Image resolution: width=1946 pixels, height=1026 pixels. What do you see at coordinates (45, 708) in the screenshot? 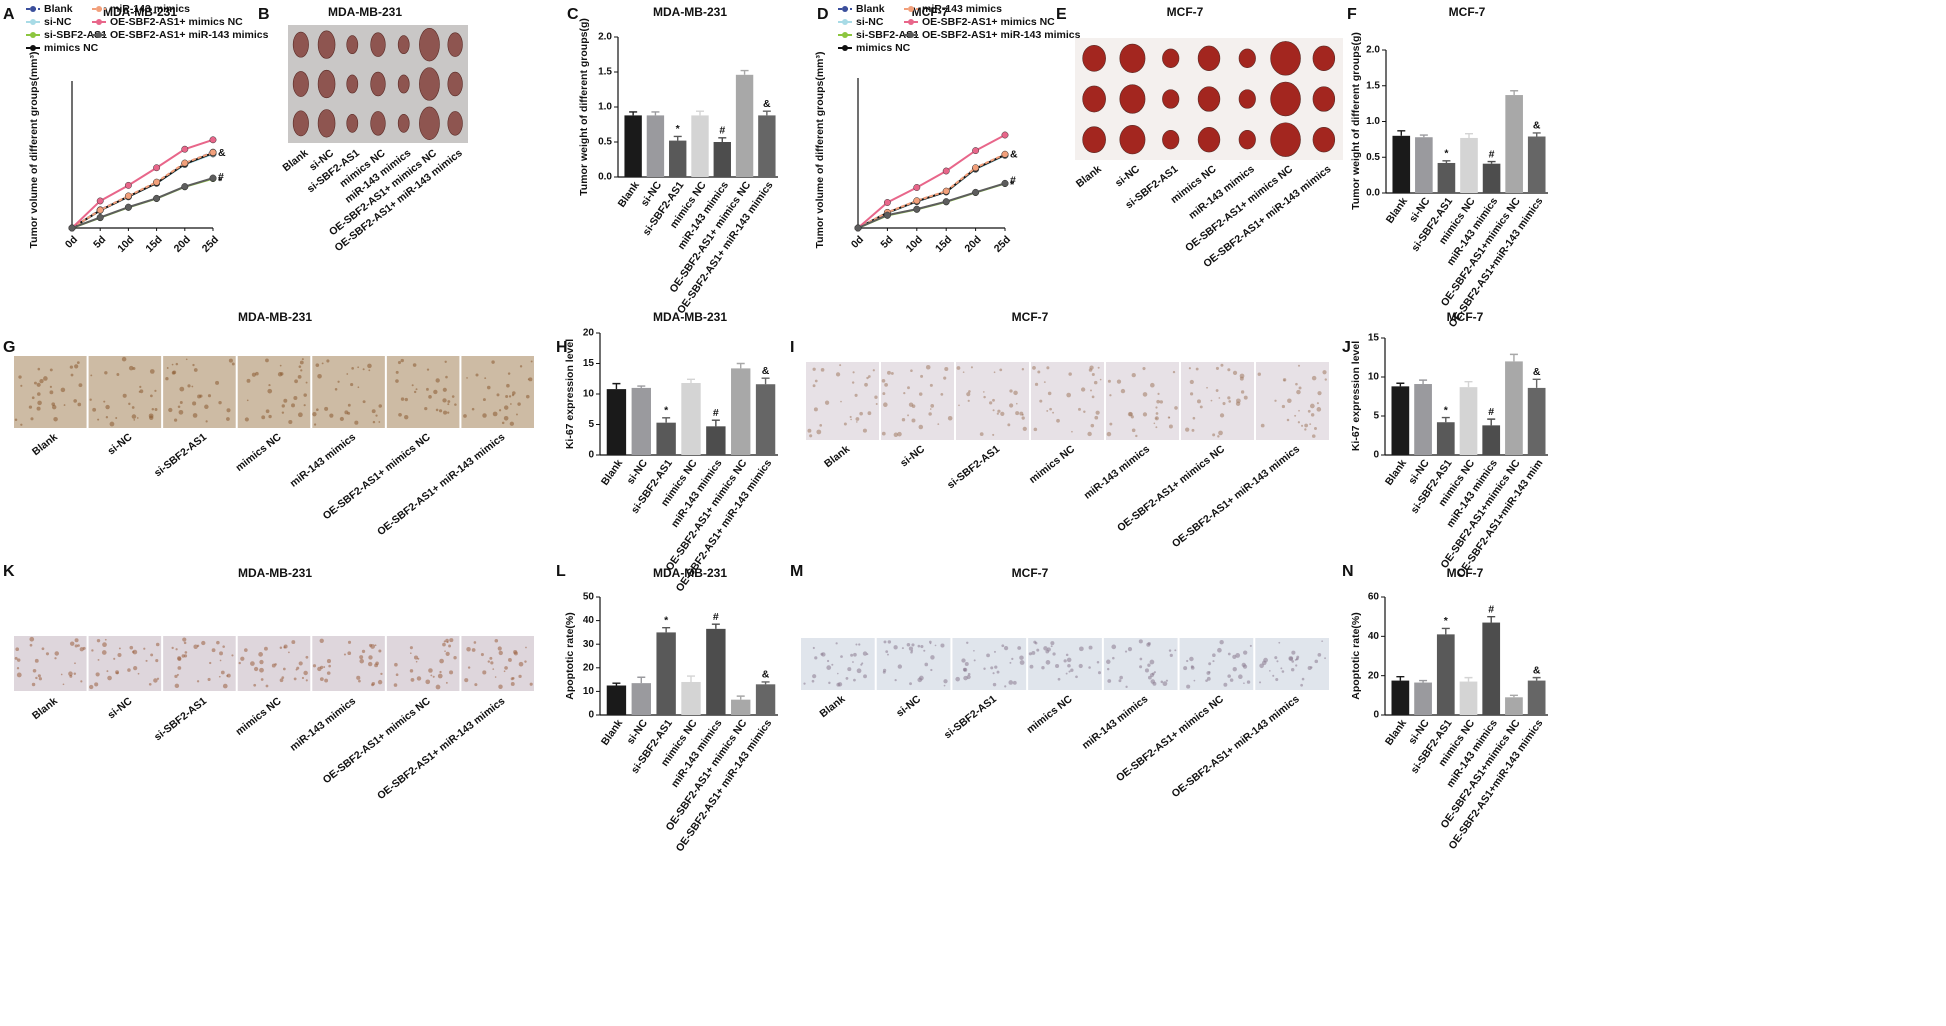
I see `image-label: Blank` at bounding box center [45, 708].